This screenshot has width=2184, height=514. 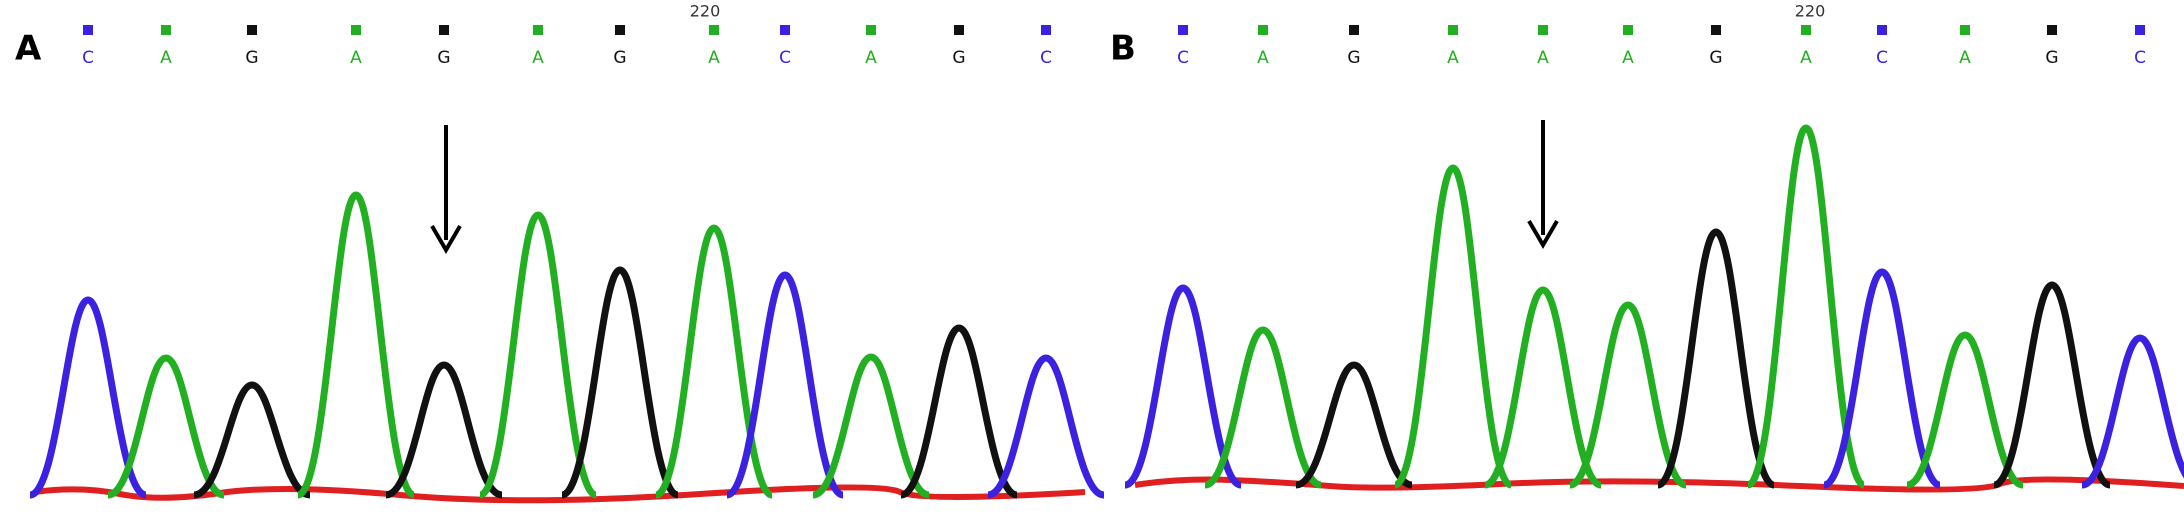 What do you see at coordinates (28, 49) in the screenshot?
I see `panel-label: A` at bounding box center [28, 49].